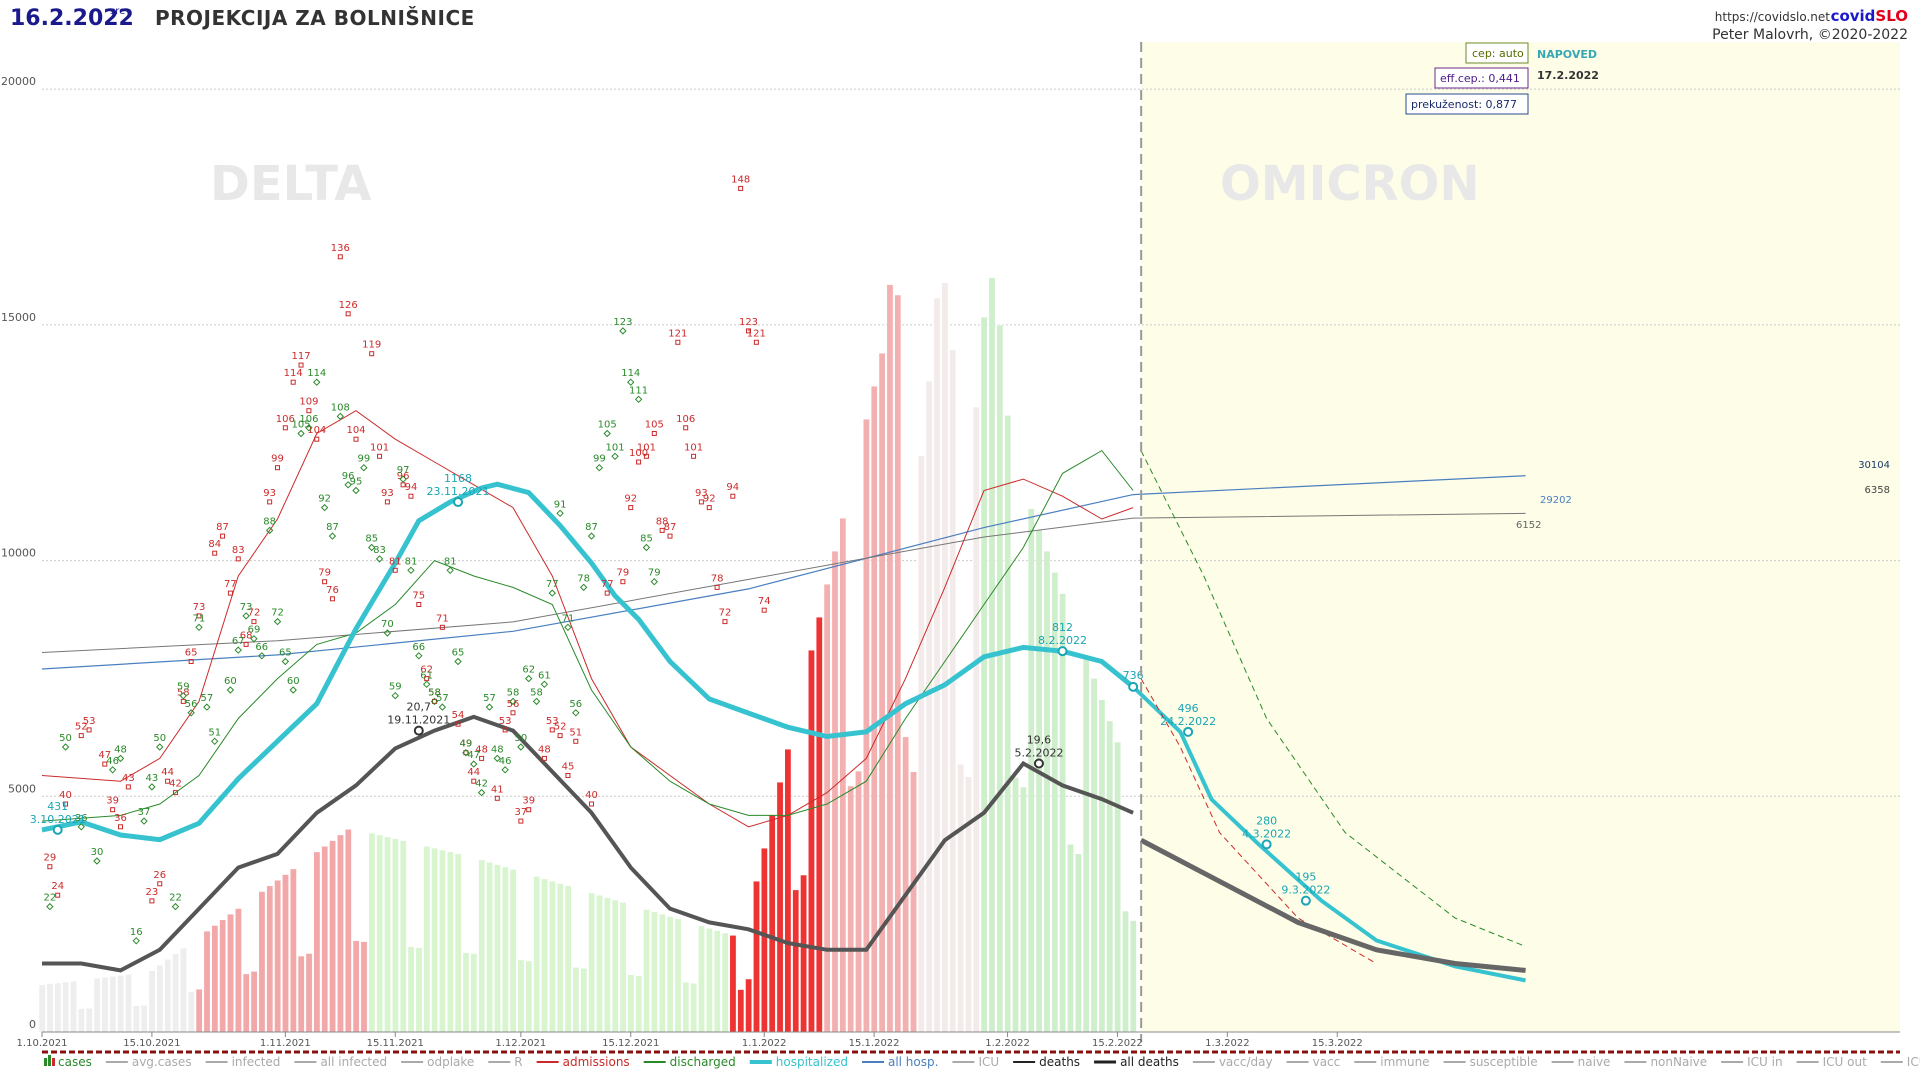 This screenshot has height=1080, width=1920. What do you see at coordinates (703, 1062) in the screenshot?
I see `legend-label: discharged` at bounding box center [703, 1062].